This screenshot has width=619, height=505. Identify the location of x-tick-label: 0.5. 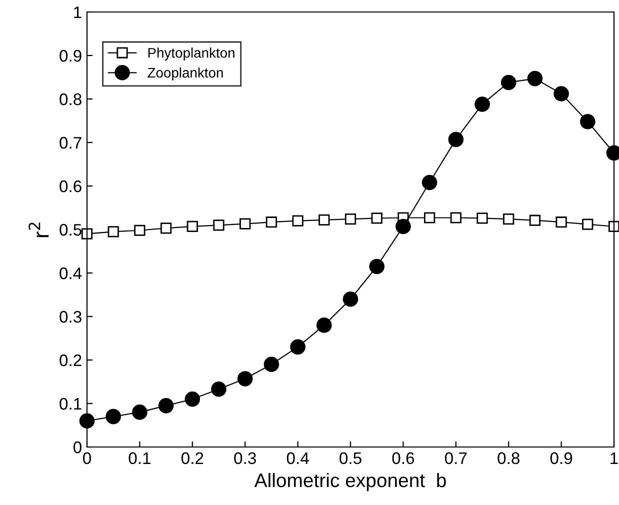
(351, 458).